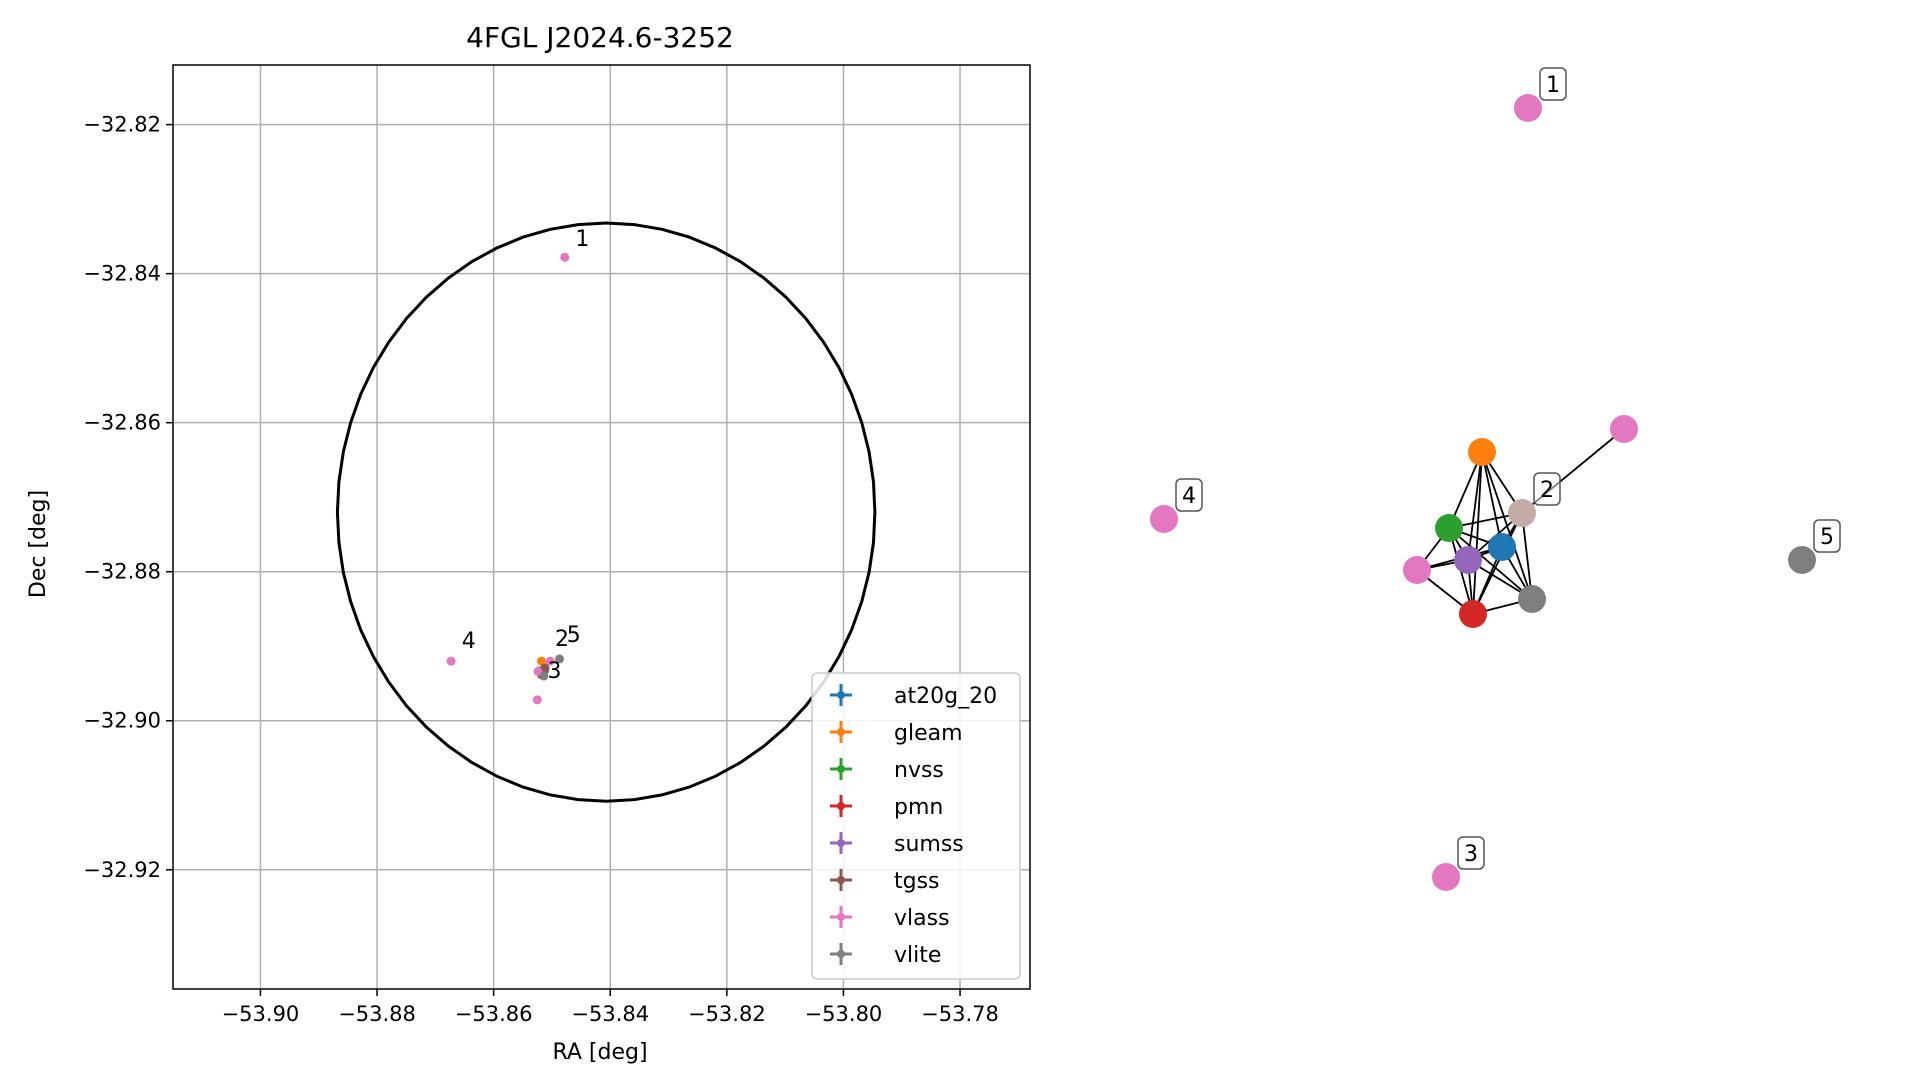 This screenshot has width=1919, height=1084. What do you see at coordinates (122, 423) in the screenshot?
I see `y-tick-label: −32.86` at bounding box center [122, 423].